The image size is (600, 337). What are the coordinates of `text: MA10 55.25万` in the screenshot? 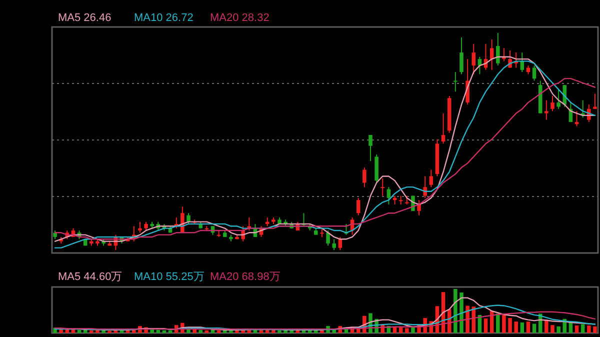 It's located at (169, 277).